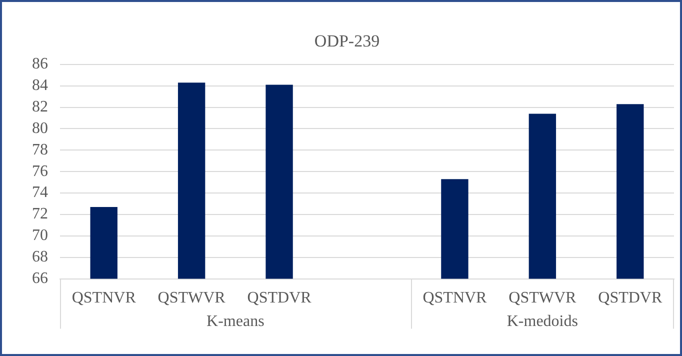 Image resolution: width=682 pixels, height=356 pixels. I want to click on text: K-means, so click(235, 321).